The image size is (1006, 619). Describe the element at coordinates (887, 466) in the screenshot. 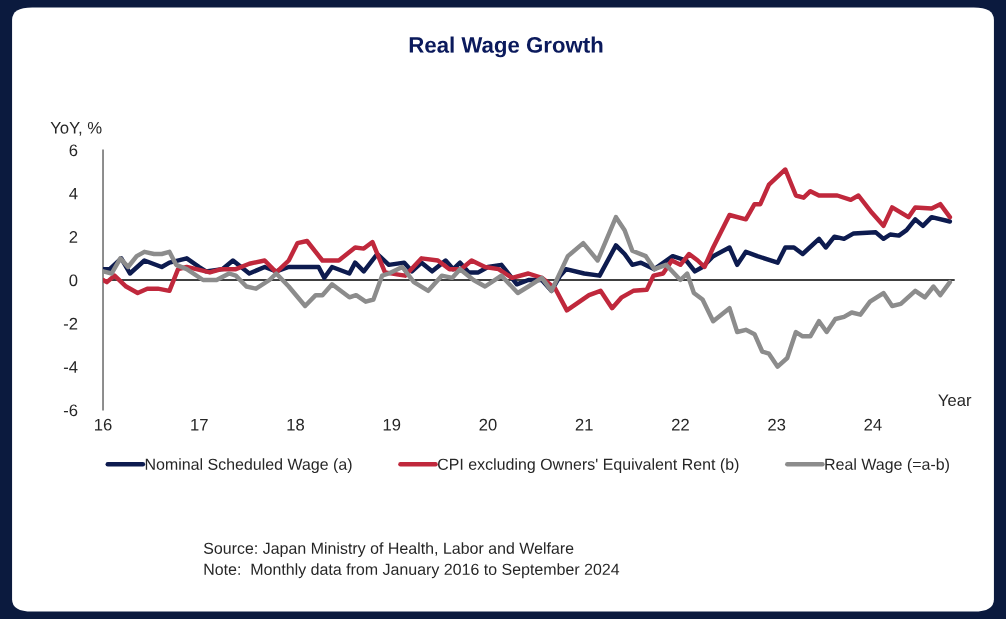

I see `legend-label: Real Wage (=a-b)` at that location.